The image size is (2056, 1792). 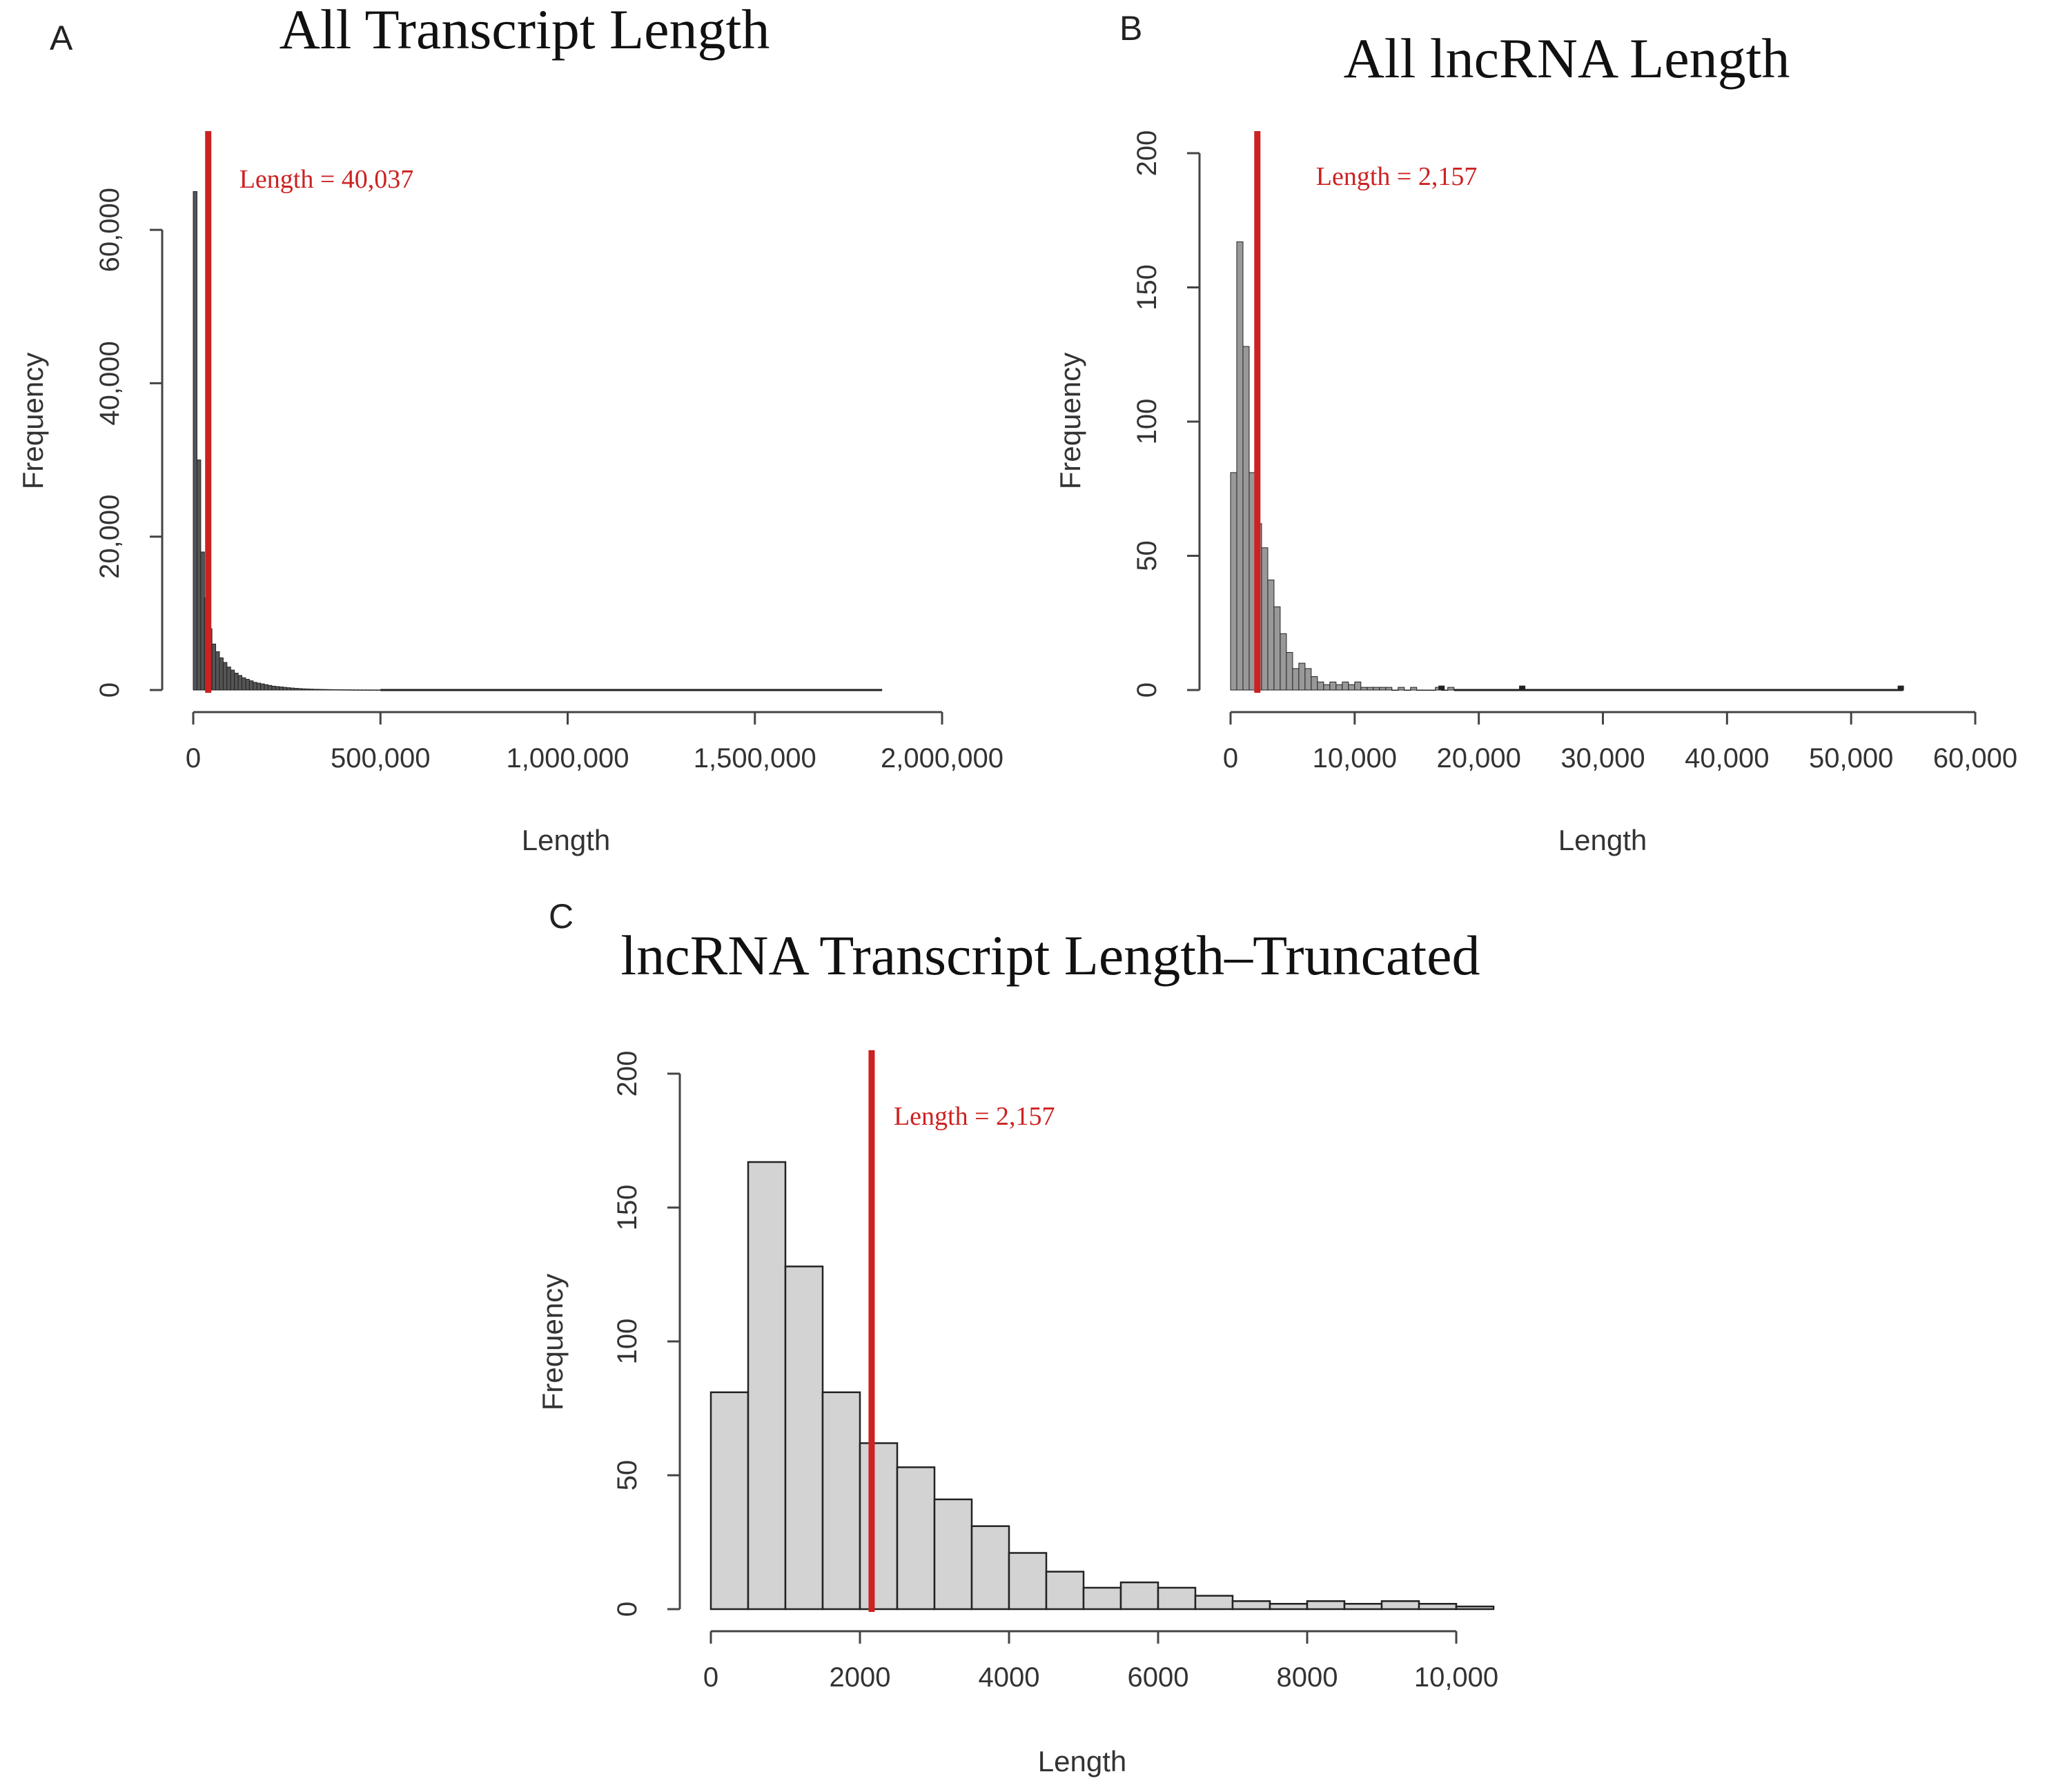 What do you see at coordinates (193, 758) in the screenshot?
I see `x-tick-label: 0` at bounding box center [193, 758].